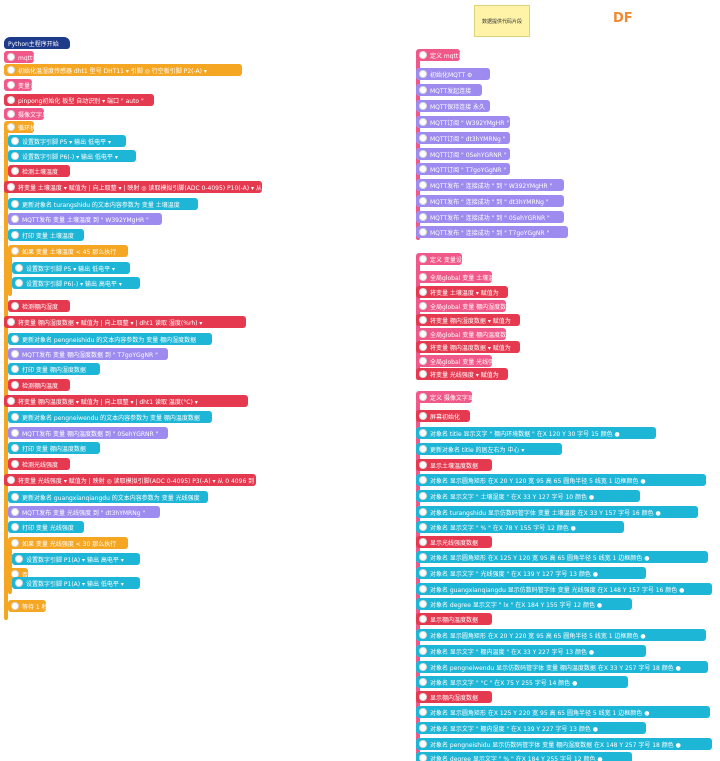 Image resolution: width=720 pixels, height=761 pixels. What do you see at coordinates (454, 277) in the screenshot?
I see `vars-block-1: 全局global 变量 土壤温度` at bounding box center [454, 277].